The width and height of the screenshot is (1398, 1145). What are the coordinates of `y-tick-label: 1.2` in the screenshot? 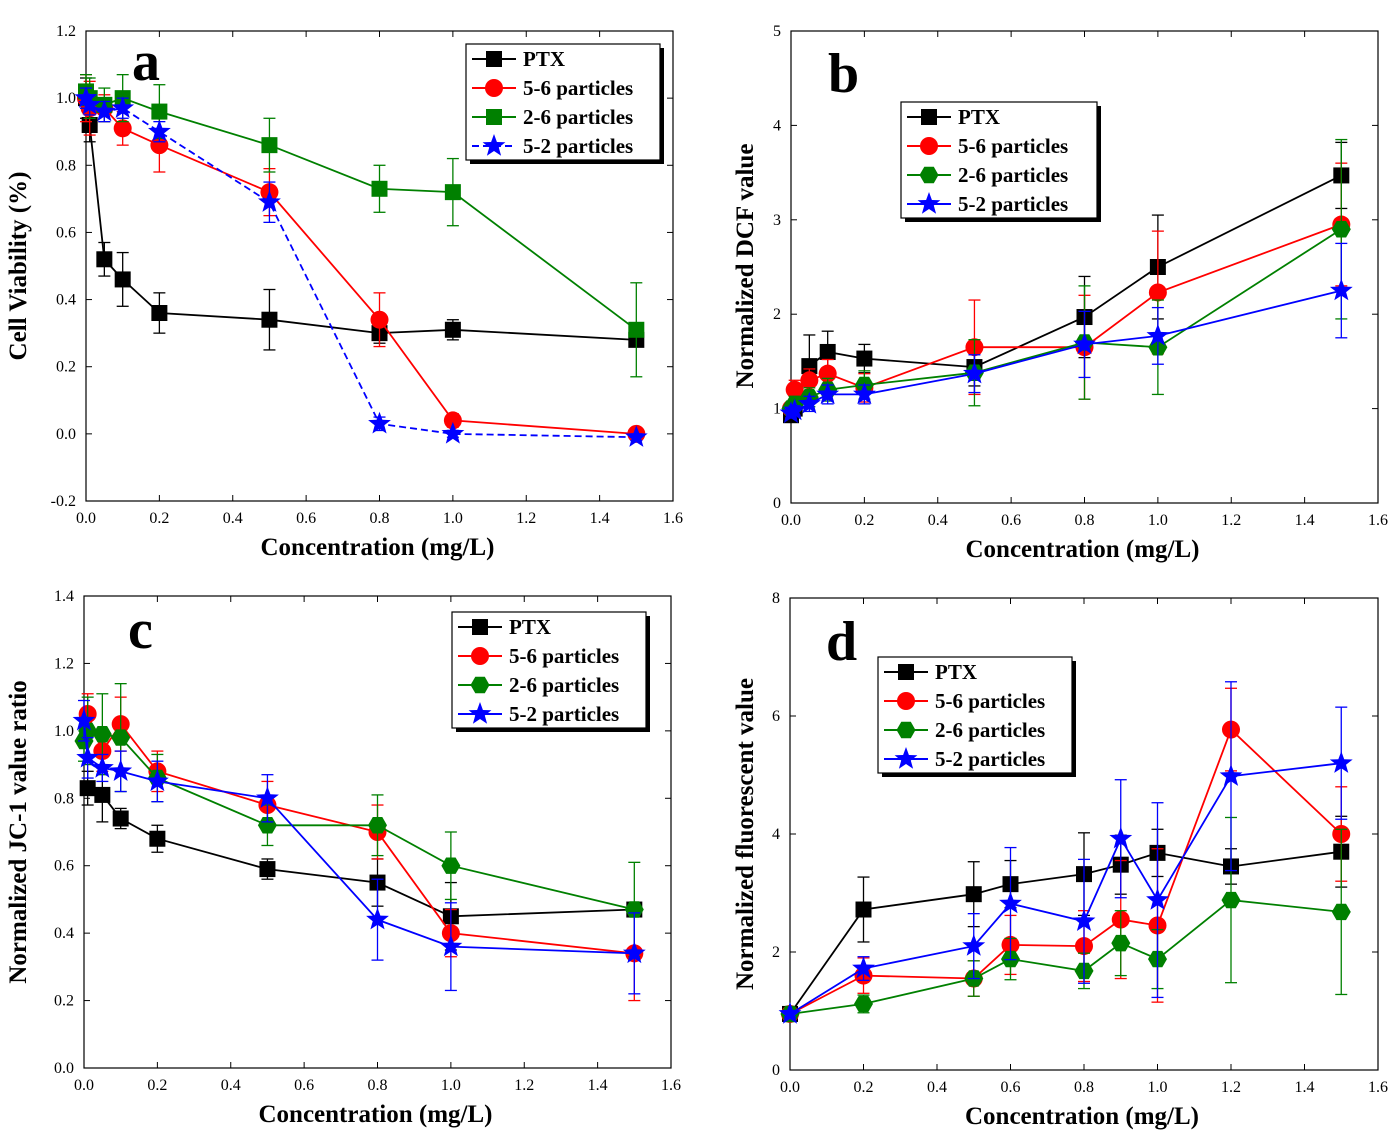 It's located at (66, 31).